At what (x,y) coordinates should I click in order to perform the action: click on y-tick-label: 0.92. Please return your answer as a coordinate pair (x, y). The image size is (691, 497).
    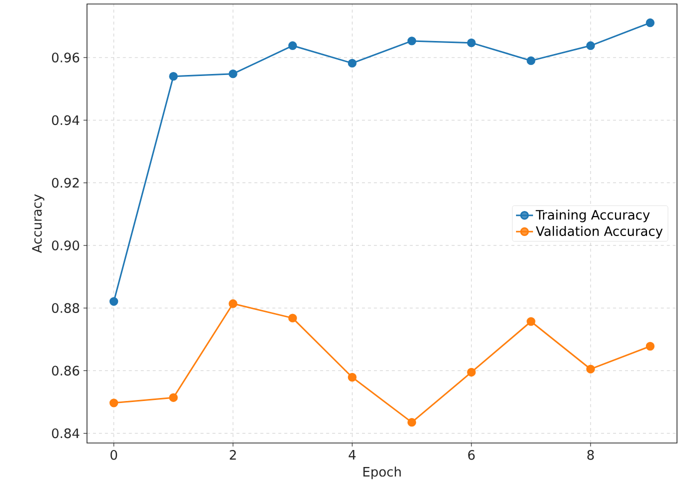
    Looking at the image, I should click on (65, 183).